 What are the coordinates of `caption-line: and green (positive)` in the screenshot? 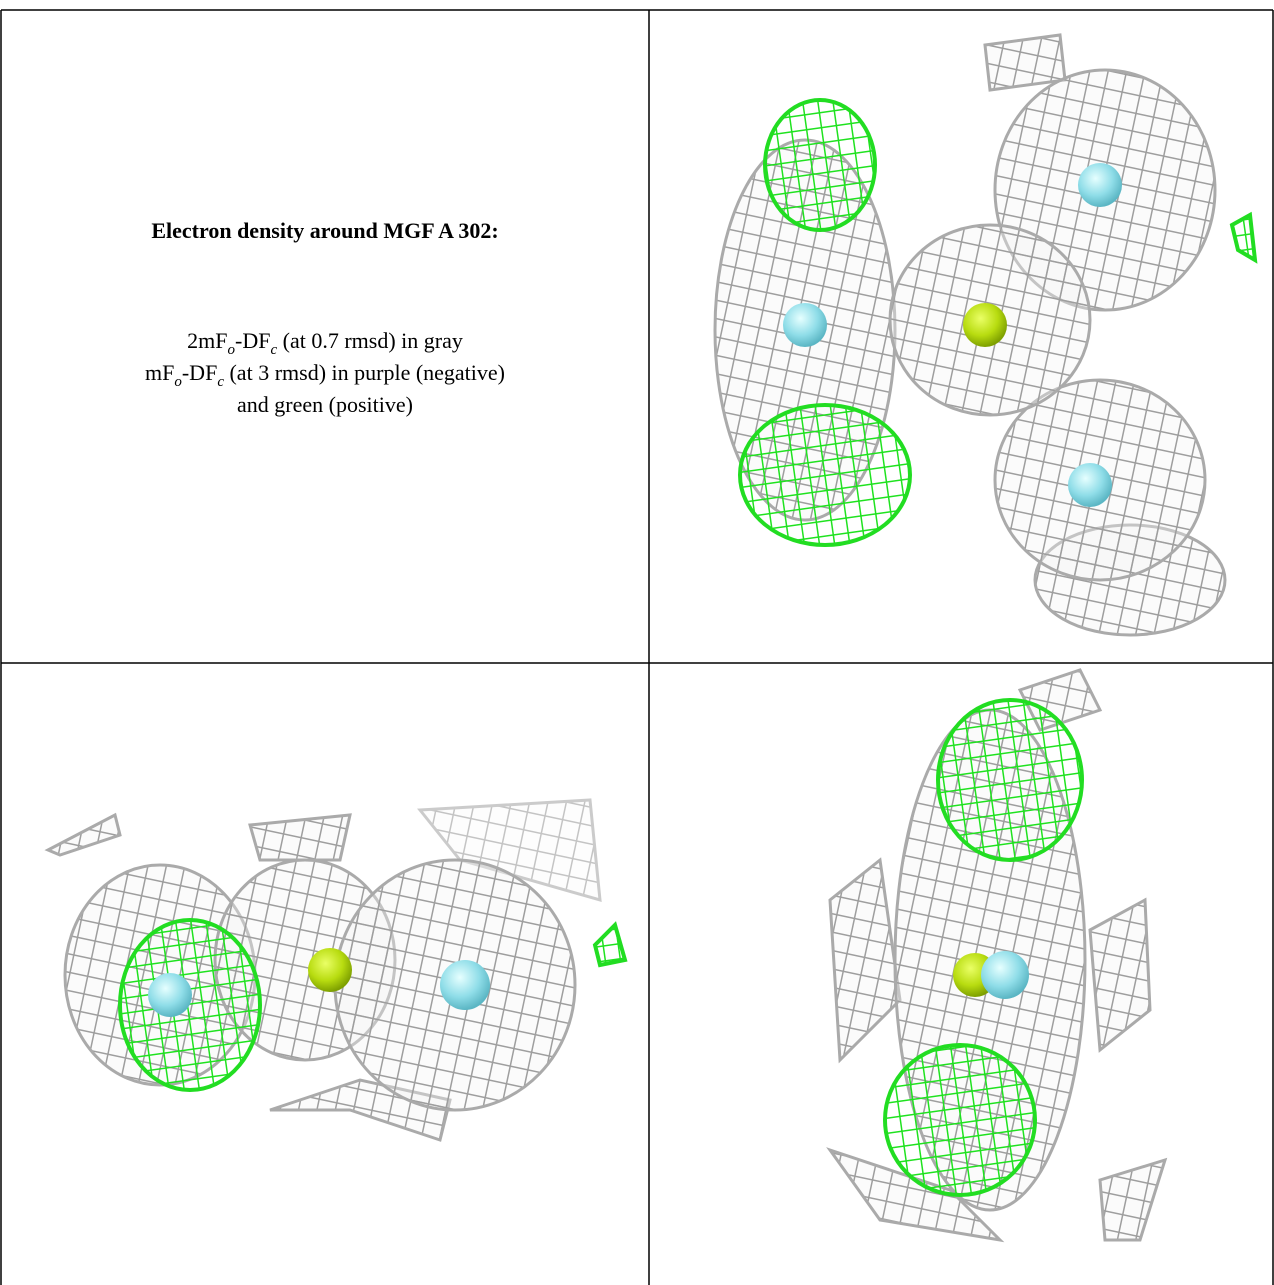 It's located at (325, 404).